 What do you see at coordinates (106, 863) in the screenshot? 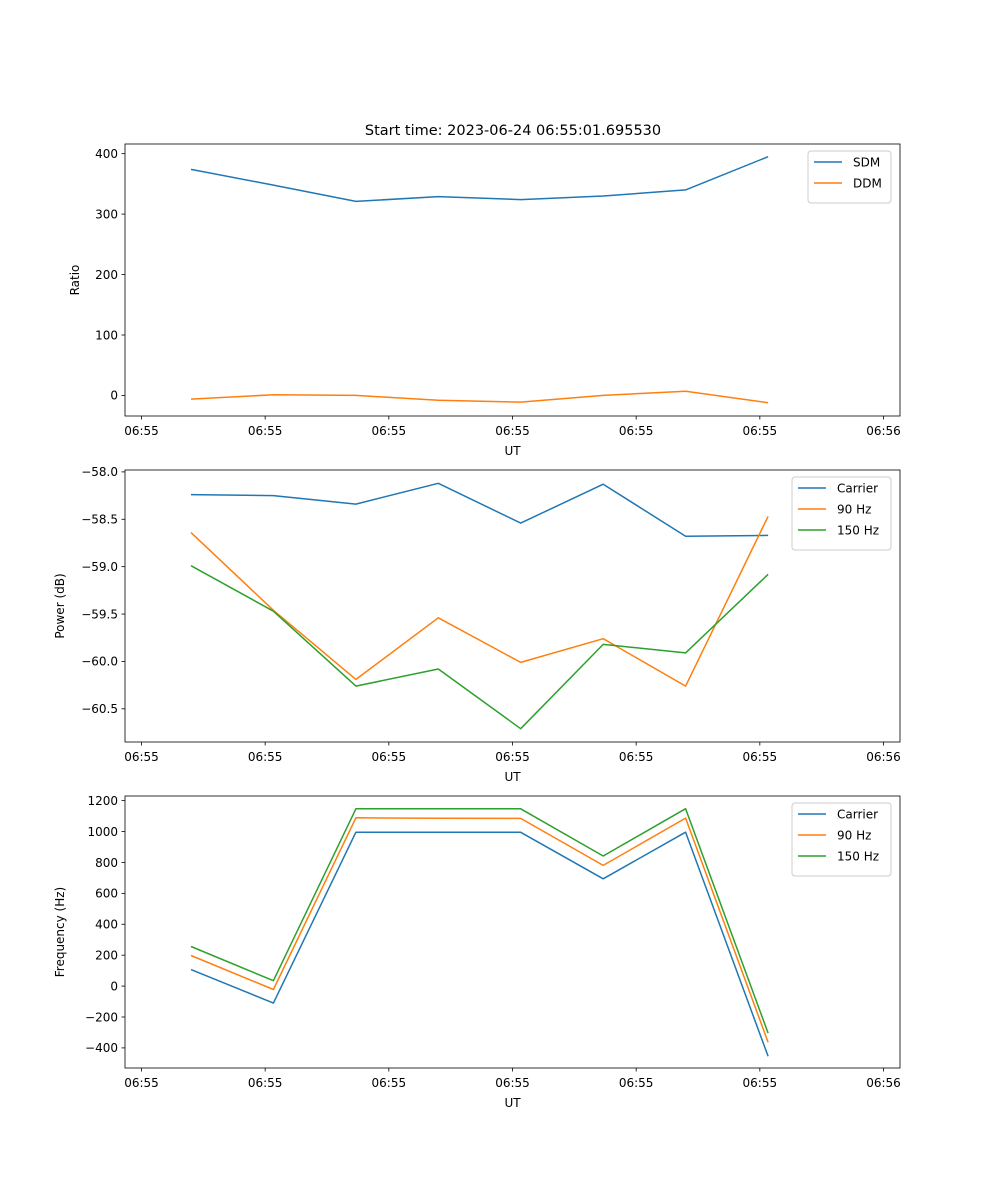
I see `y-tick-label: 800` at bounding box center [106, 863].